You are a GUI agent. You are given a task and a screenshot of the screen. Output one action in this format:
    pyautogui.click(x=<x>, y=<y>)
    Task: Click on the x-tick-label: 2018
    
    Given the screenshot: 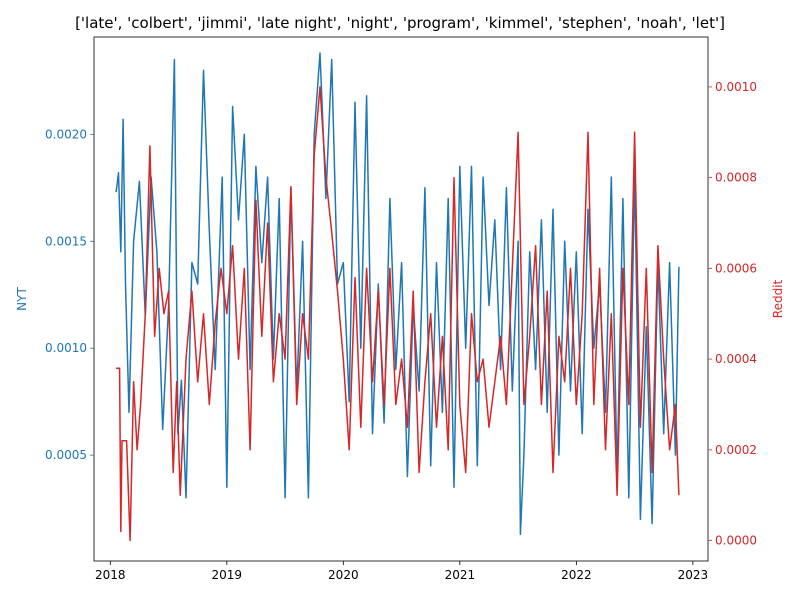 What is the action you would take?
    pyautogui.click(x=110, y=575)
    